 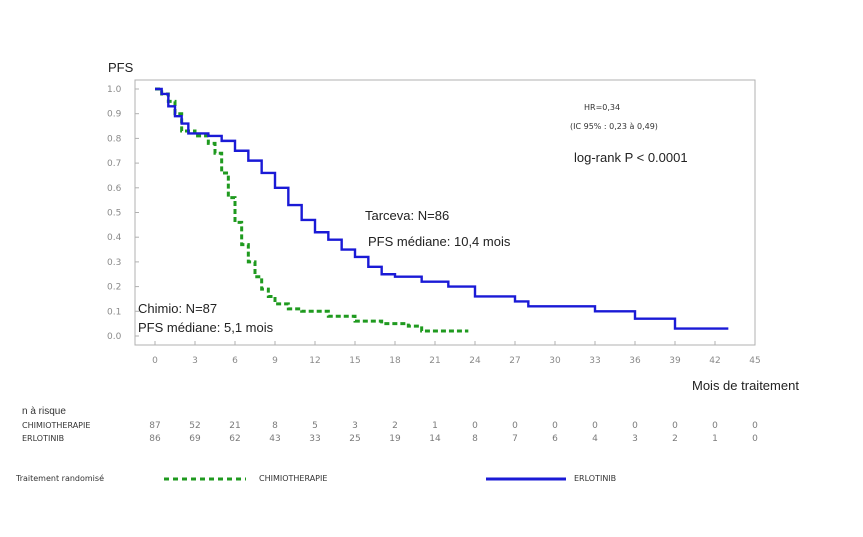 What do you see at coordinates (44, 411) in the screenshot?
I see `risk-table-header: n à risque` at bounding box center [44, 411].